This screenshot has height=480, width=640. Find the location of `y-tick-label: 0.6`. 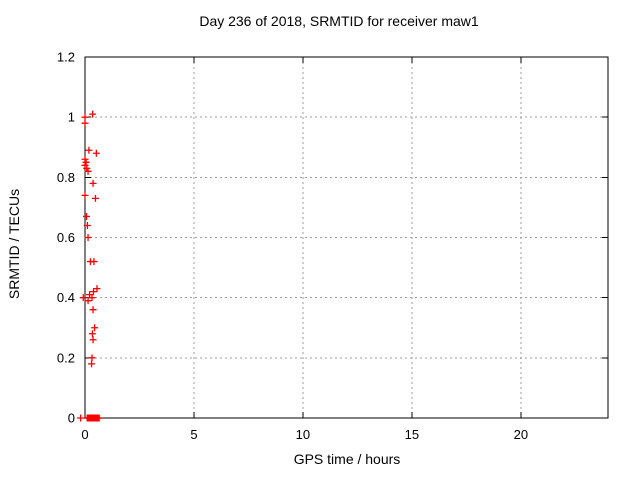

y-tick-label: 0.6 is located at coordinates (66, 237).